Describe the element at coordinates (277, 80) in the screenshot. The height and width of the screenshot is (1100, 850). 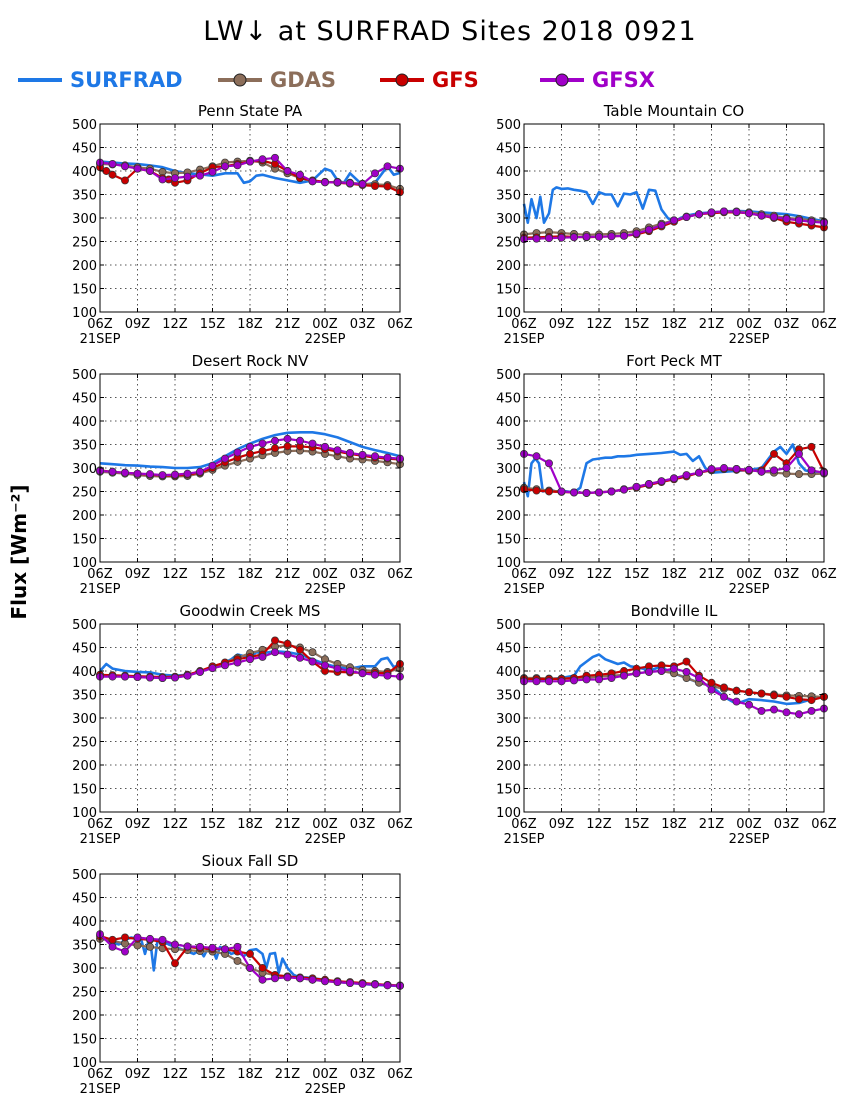
I see `legend-item-gdas: GDAS` at that location.